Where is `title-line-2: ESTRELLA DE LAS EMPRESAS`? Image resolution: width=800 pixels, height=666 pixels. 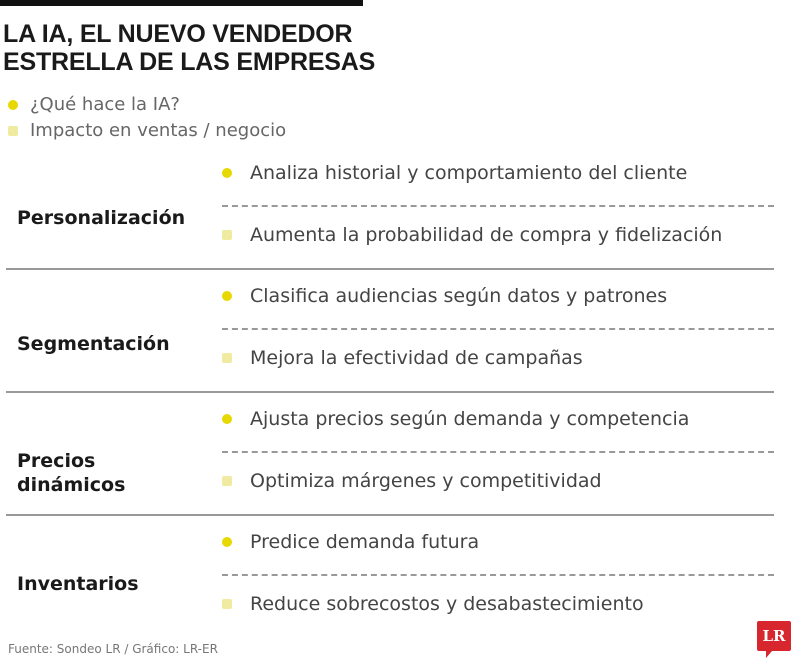
title-line-2: ESTRELLA DE LAS EMPRESAS is located at coordinates (189, 62).